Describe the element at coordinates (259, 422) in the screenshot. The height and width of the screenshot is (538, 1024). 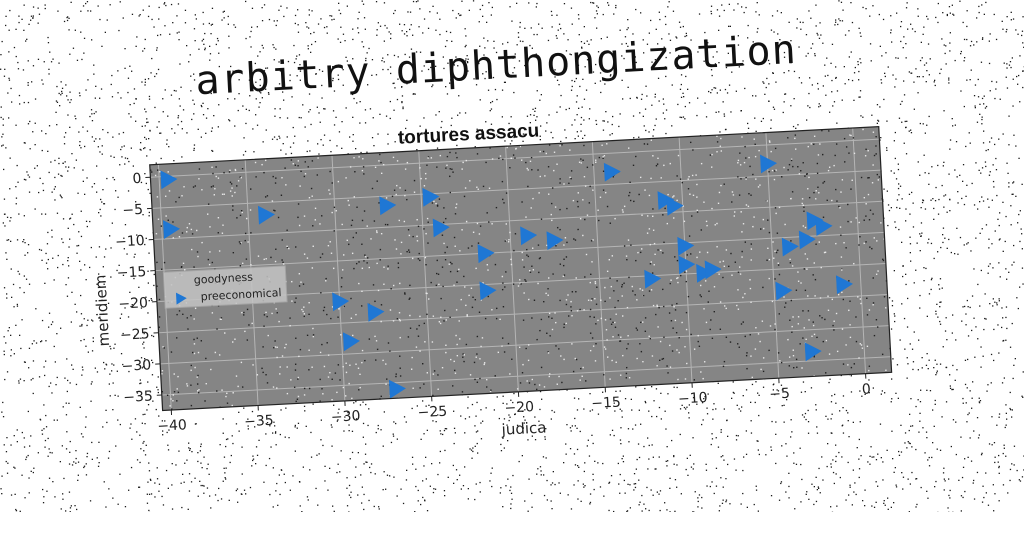
I see `x-tick-label: −35` at that location.